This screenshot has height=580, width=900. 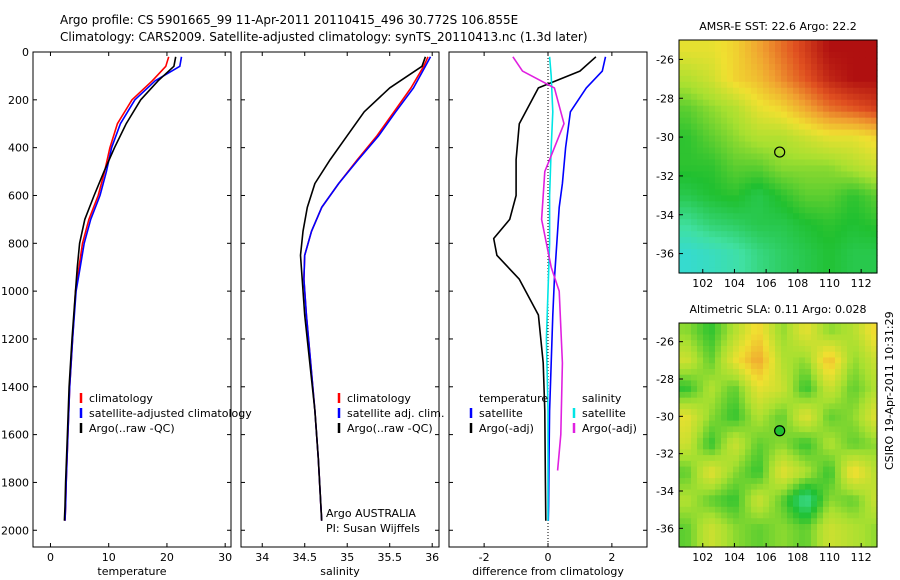 What do you see at coordinates (861, 557) in the screenshot?
I see `sla_map-xtick-label: 112` at bounding box center [861, 557].